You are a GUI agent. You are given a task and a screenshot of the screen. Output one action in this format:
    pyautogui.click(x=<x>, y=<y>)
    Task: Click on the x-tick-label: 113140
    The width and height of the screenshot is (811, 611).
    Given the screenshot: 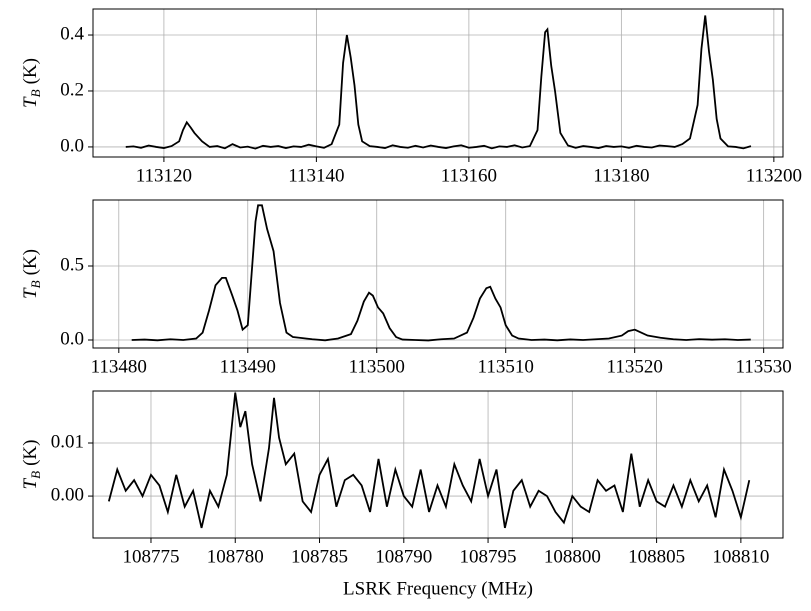 What is the action you would take?
    pyautogui.click(x=316, y=175)
    